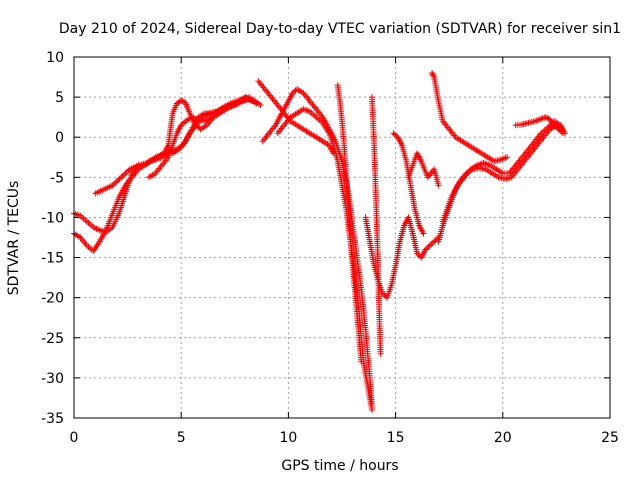 The image size is (640, 480). Describe the element at coordinates (376, 225) in the screenshot. I see `series-track-l` at that location.